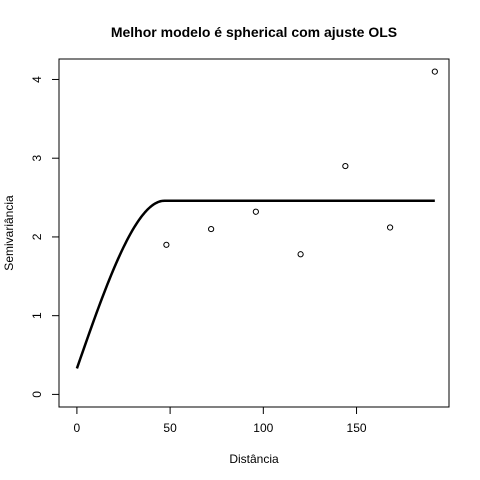 The width and height of the screenshot is (480, 480). What do you see at coordinates (170, 428) in the screenshot?
I see `x-tick-label: 50` at bounding box center [170, 428].